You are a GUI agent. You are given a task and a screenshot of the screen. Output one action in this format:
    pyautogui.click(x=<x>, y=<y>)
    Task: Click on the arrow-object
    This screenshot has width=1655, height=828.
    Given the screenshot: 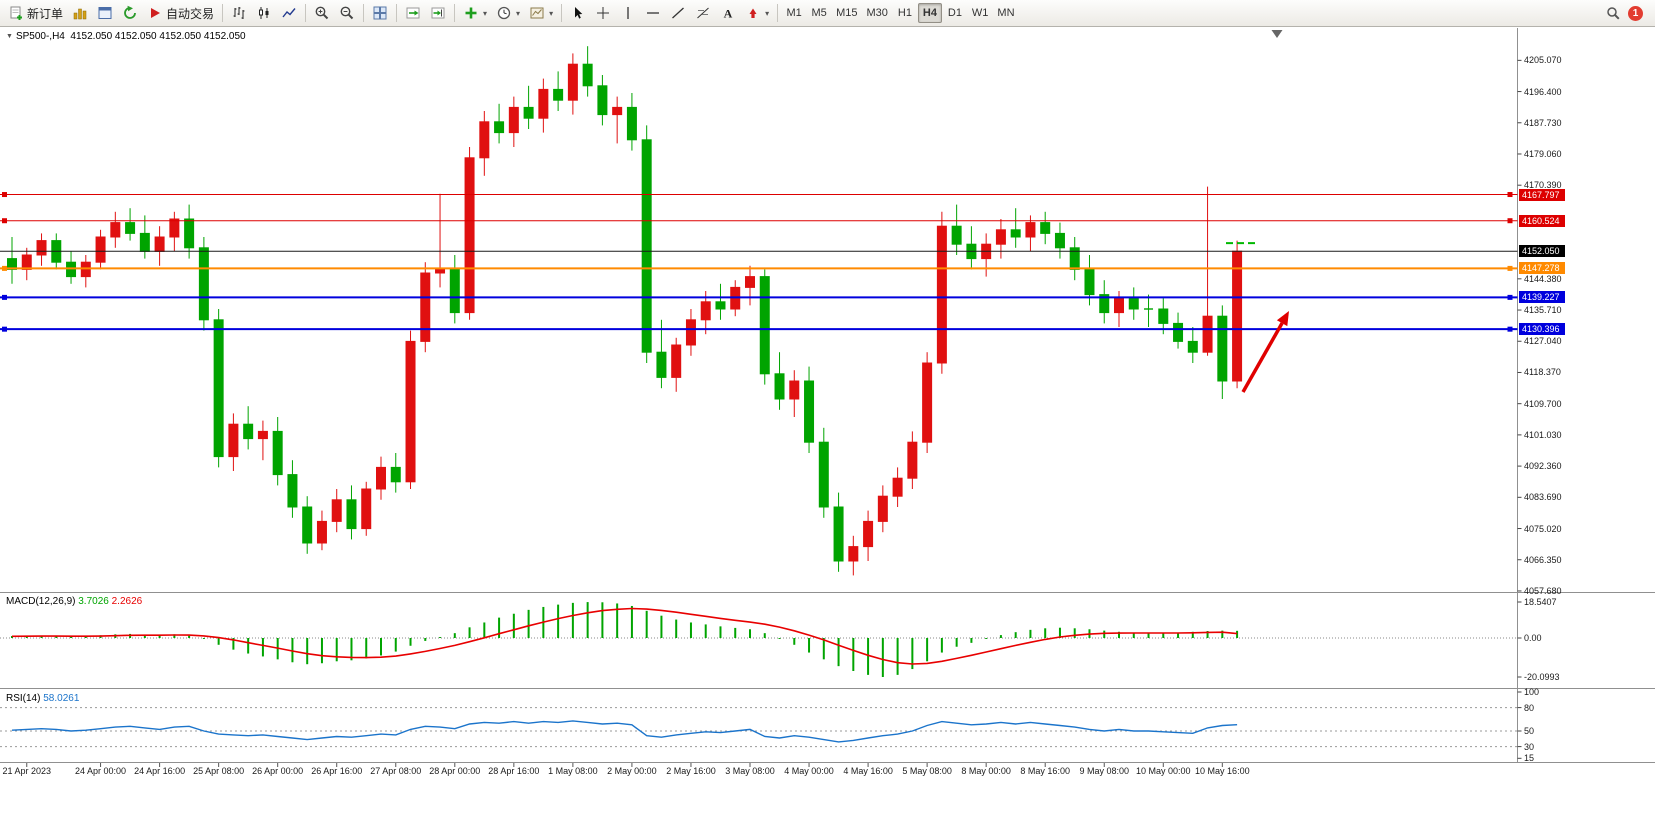 What is the action you would take?
    pyautogui.click(x=1262, y=357)
    